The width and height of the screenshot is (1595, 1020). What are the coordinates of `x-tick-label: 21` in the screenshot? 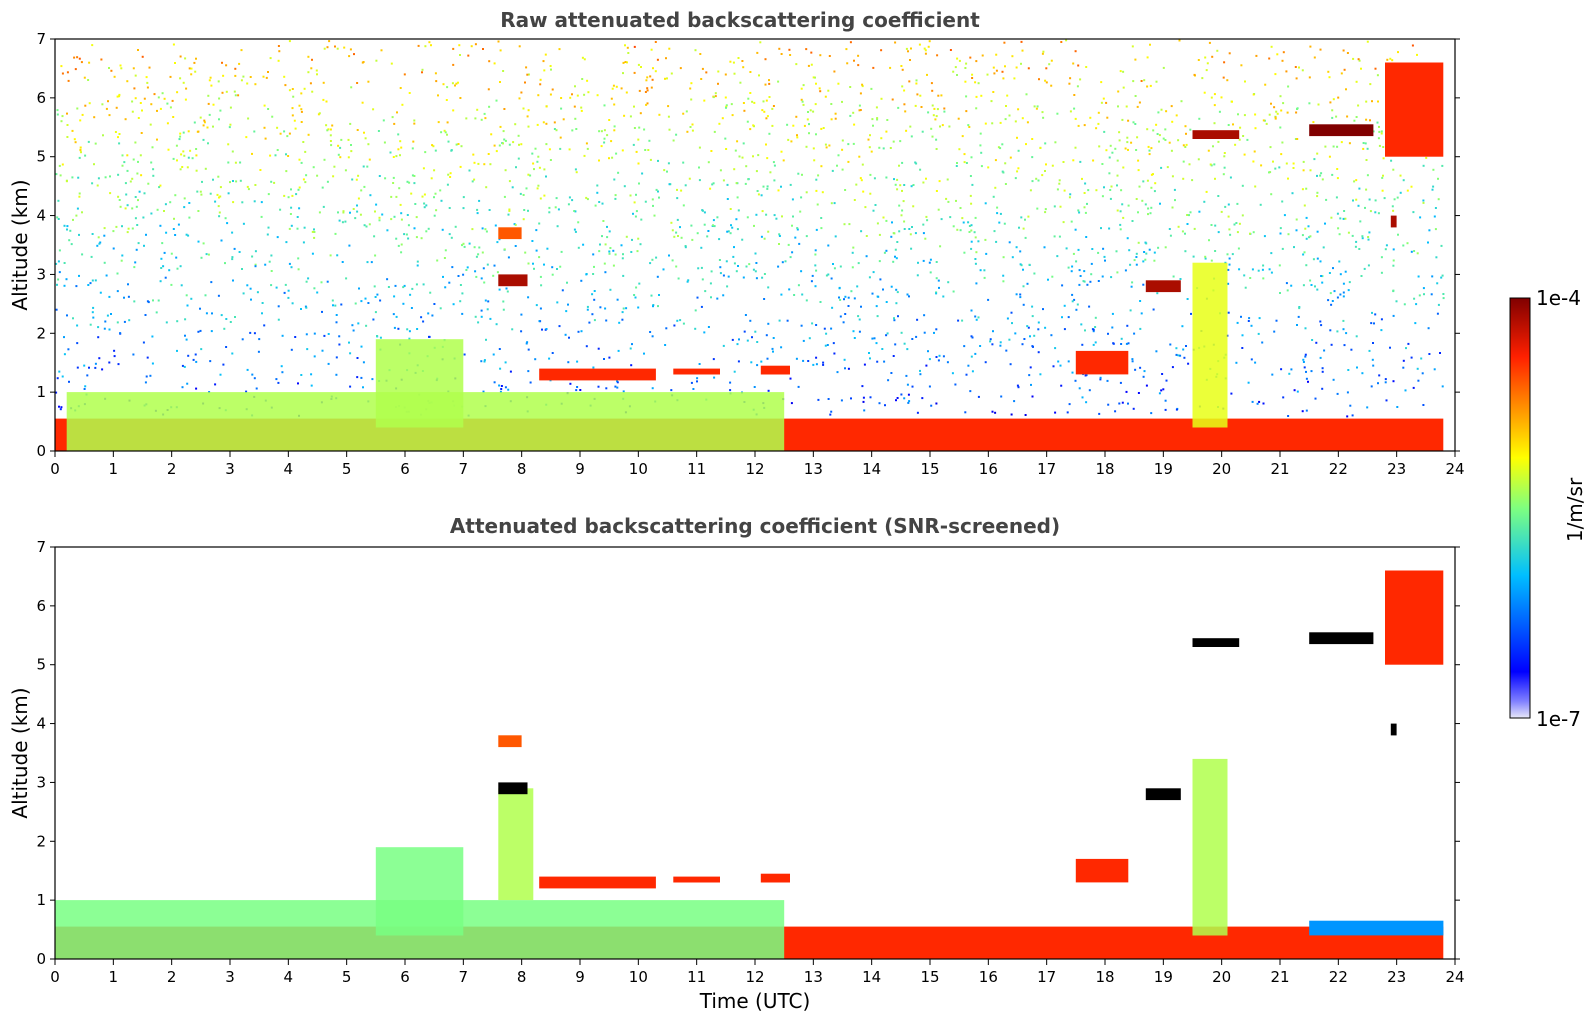 It's located at (1279, 469).